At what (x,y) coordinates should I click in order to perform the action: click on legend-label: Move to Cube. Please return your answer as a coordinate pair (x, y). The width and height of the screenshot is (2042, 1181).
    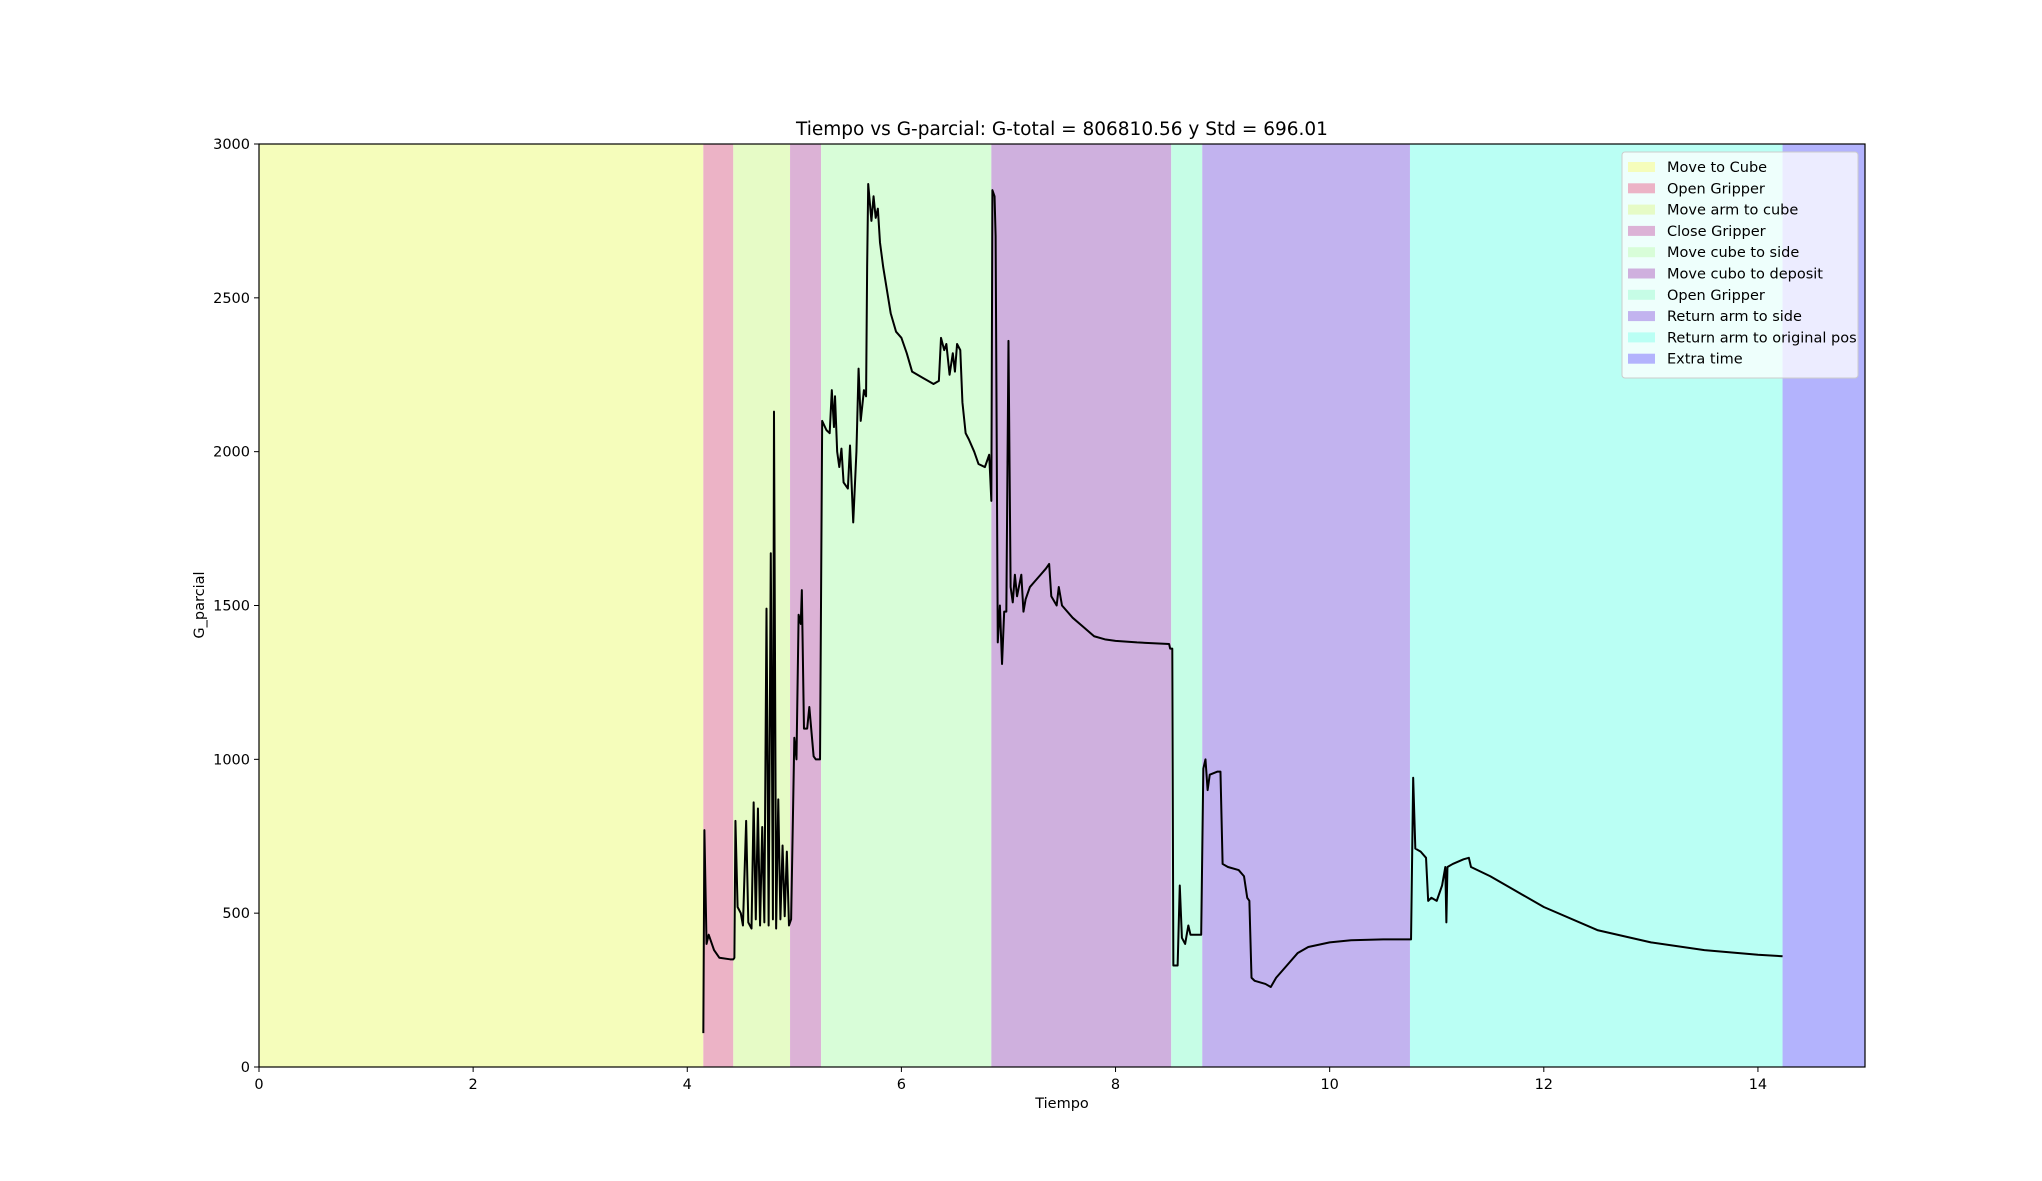
    Looking at the image, I should click on (1717, 168).